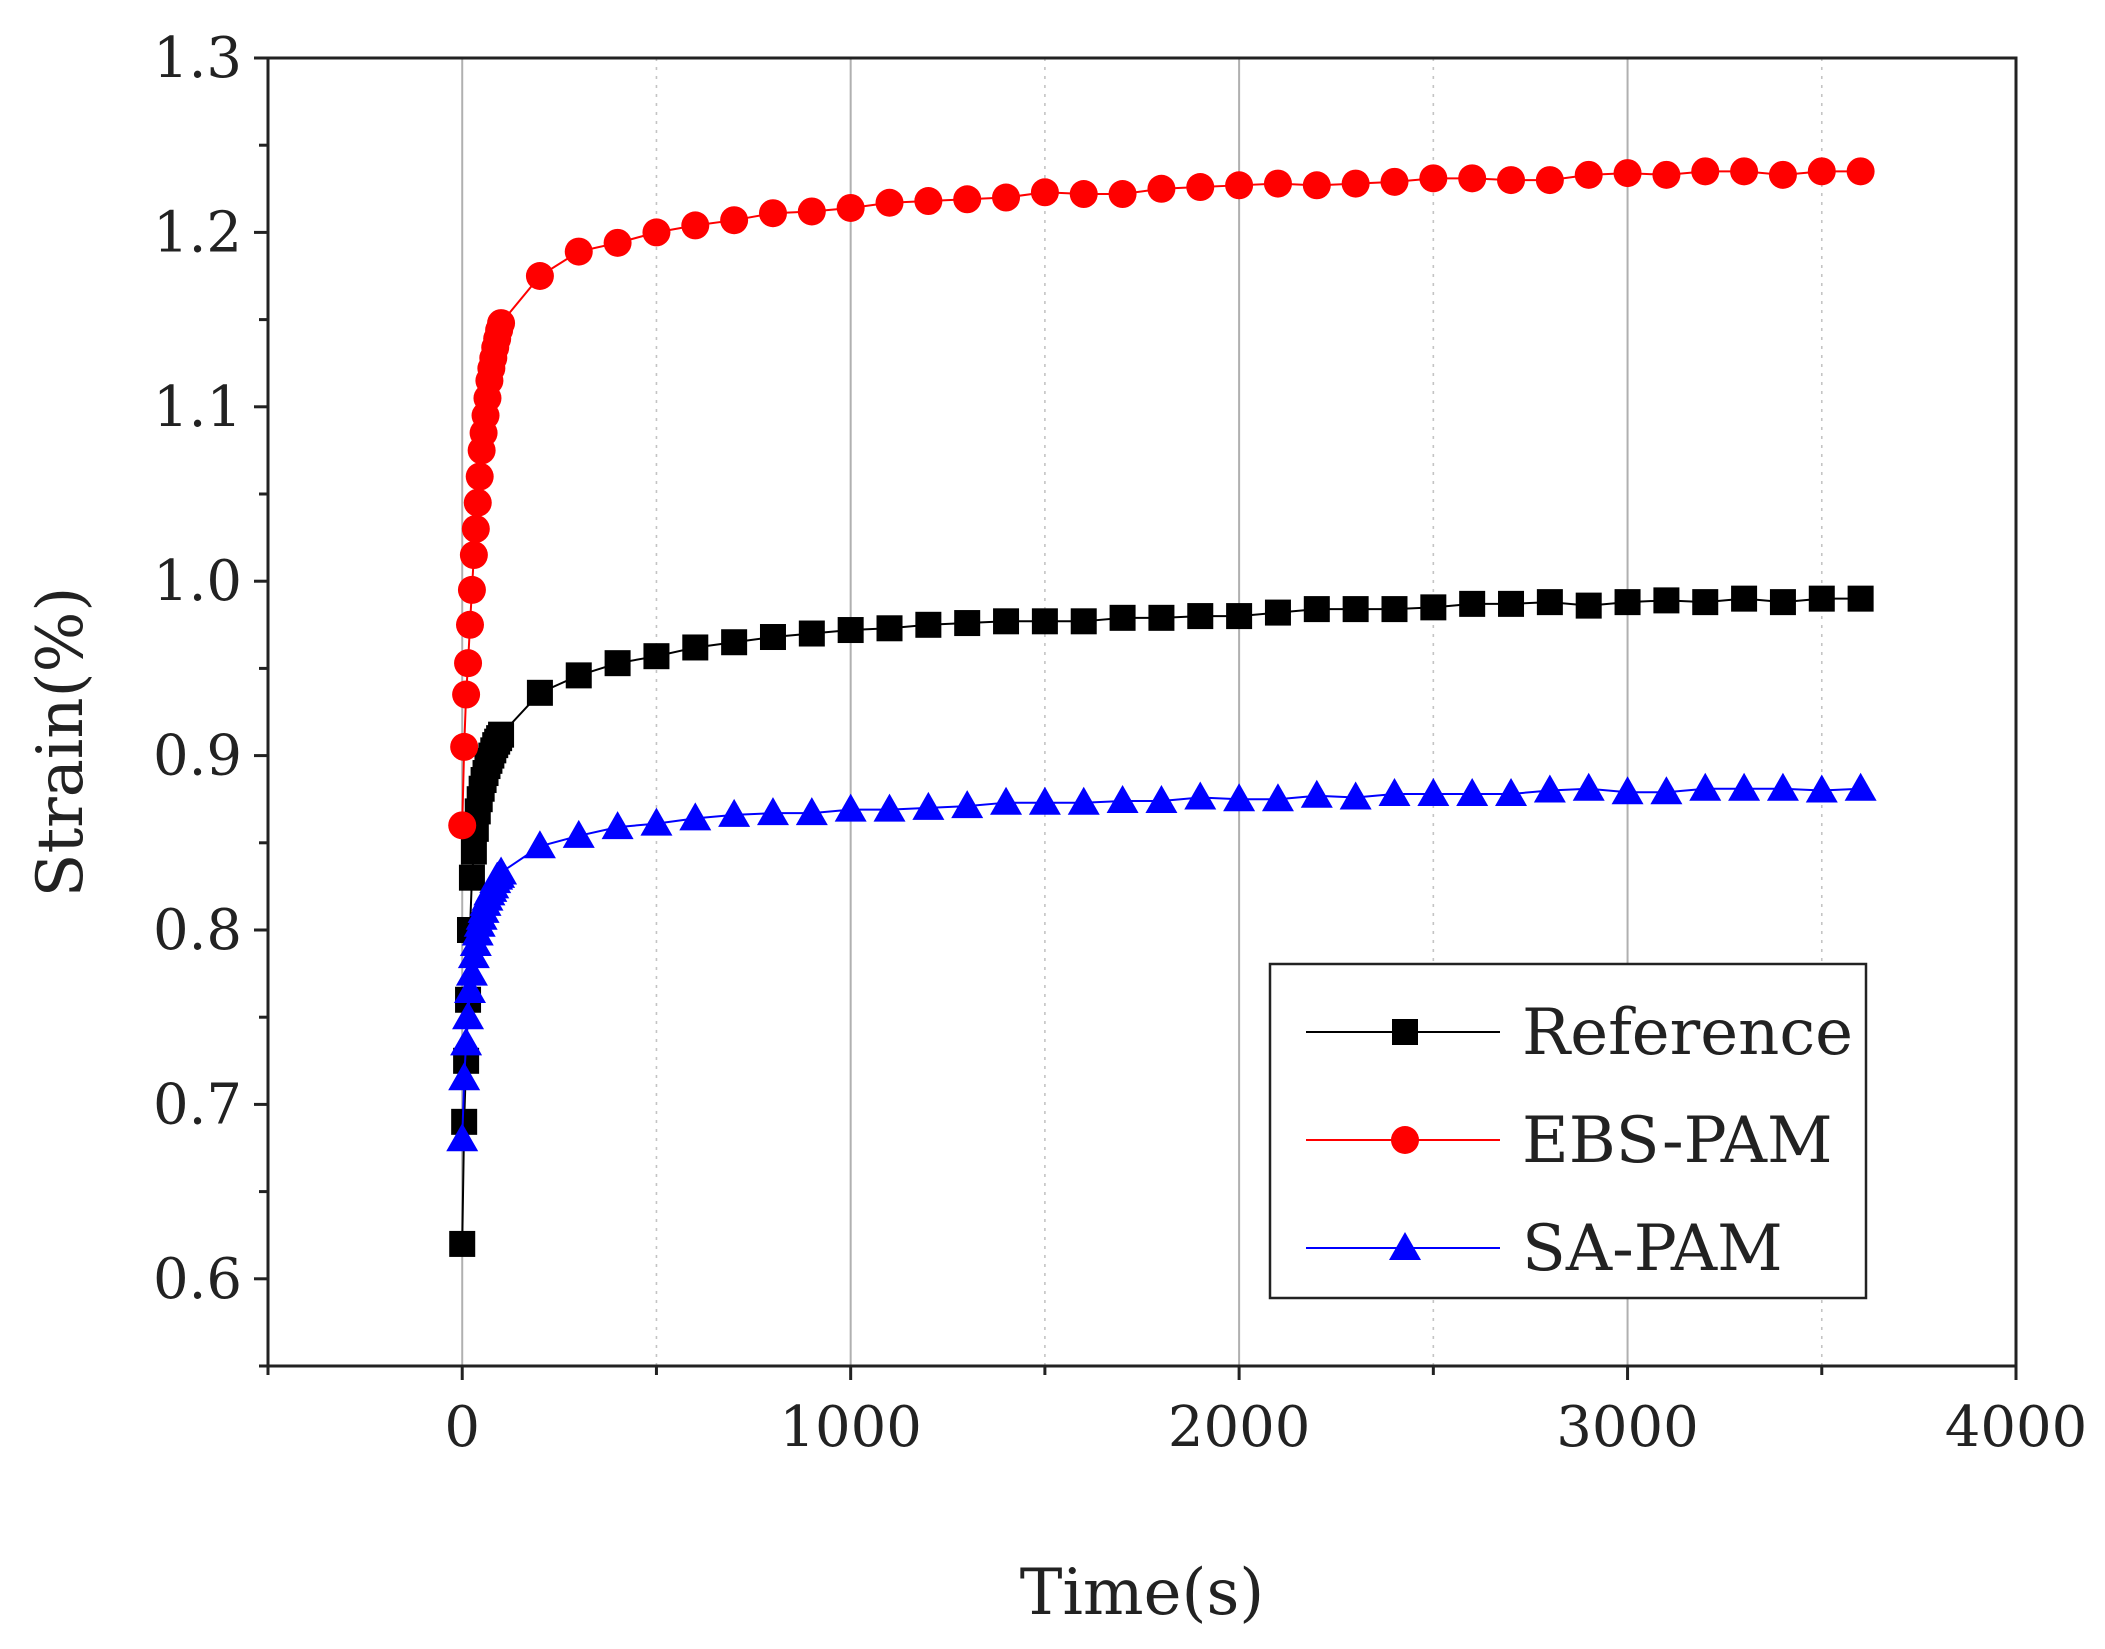 This screenshot has height=1649, width=2105. I want to click on x-tick-label: 1000, so click(850, 1427).